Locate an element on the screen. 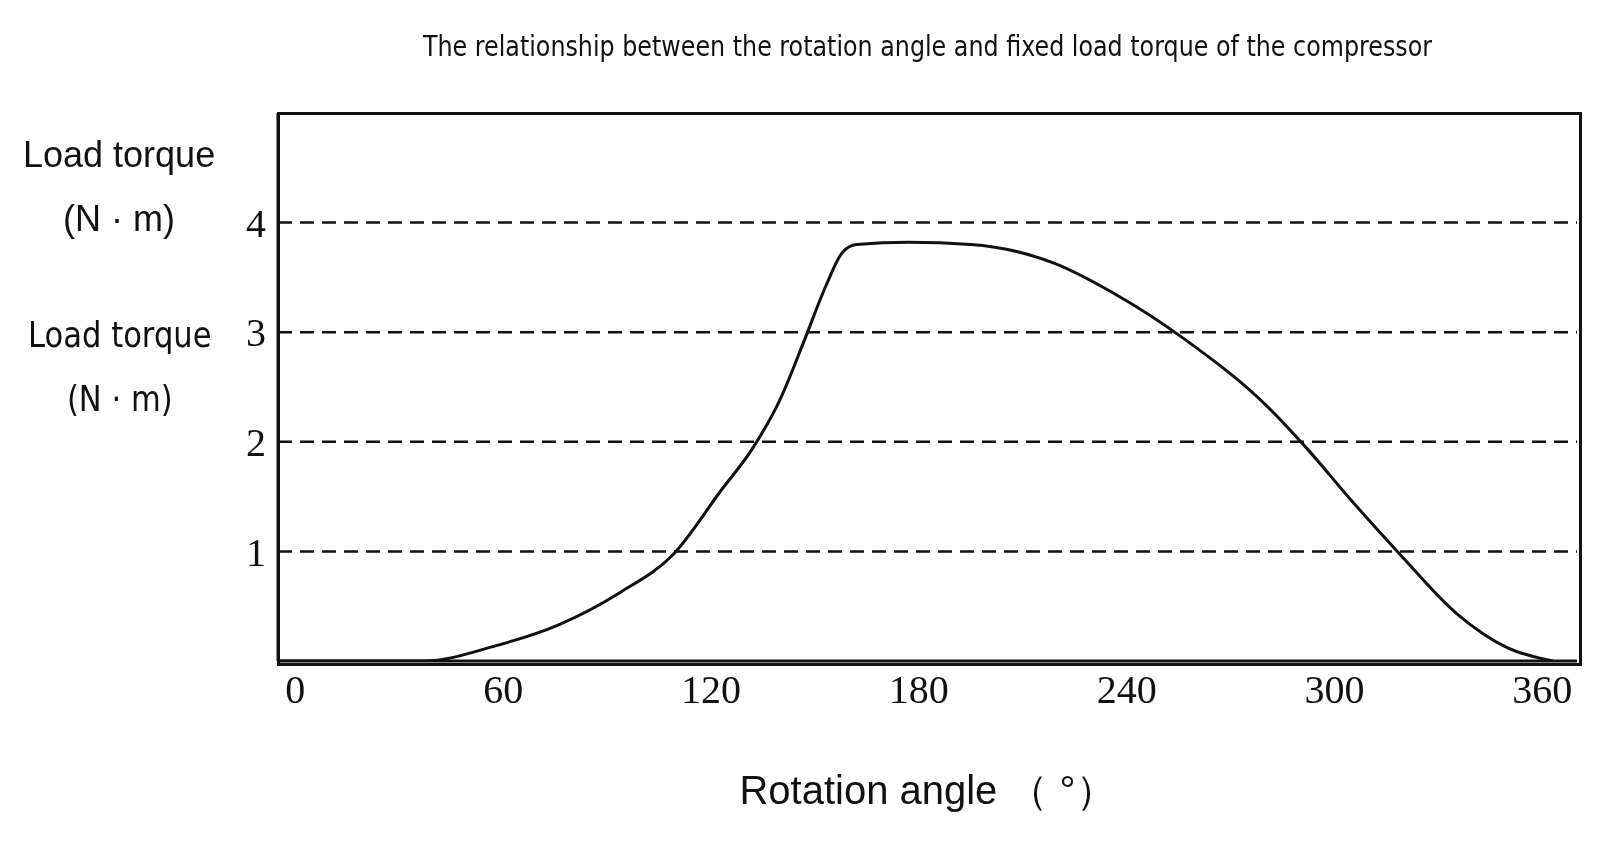  y-tick-label: 4 is located at coordinates (256, 223).